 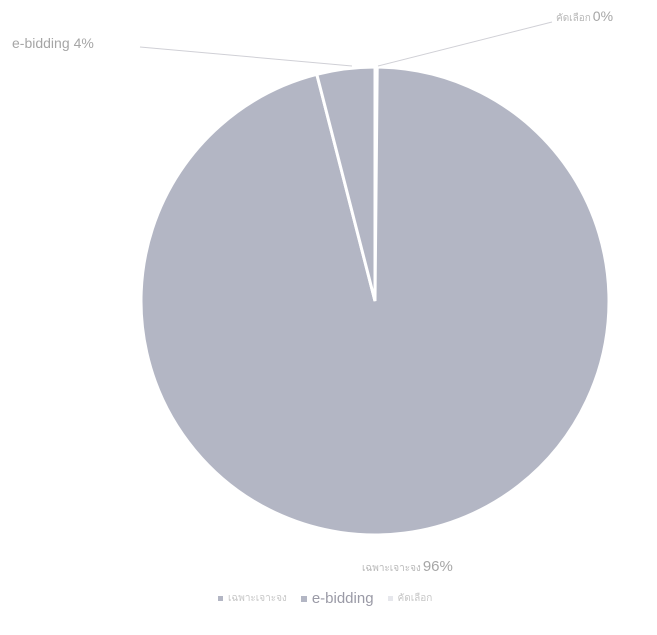 What do you see at coordinates (437, 566) in the screenshot?
I see `data-label-value: 96%` at bounding box center [437, 566].